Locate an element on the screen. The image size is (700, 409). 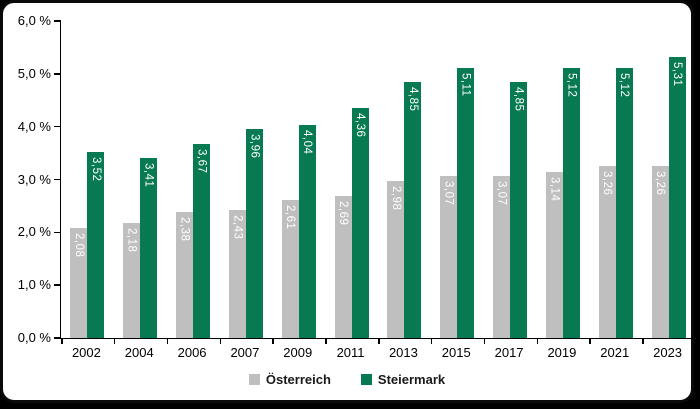
legend-label: Steiermark is located at coordinates (411, 379).